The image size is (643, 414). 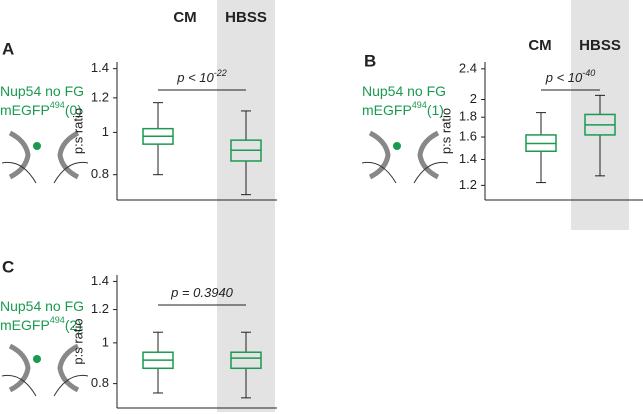 I want to click on condition-label: mEGFP494(2), so click(x=41, y=323).